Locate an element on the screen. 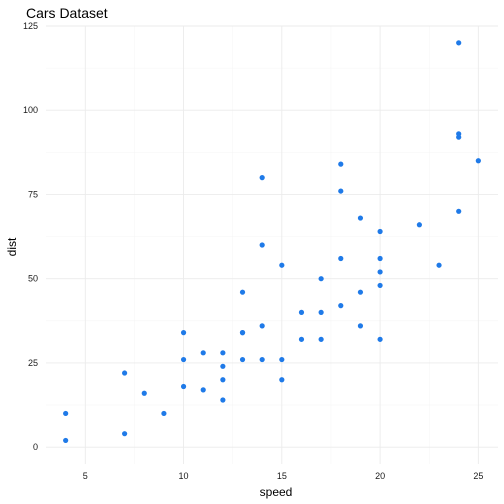  y-axis-ticks: 0 25 50 75 100 125 is located at coordinates (30, 236).